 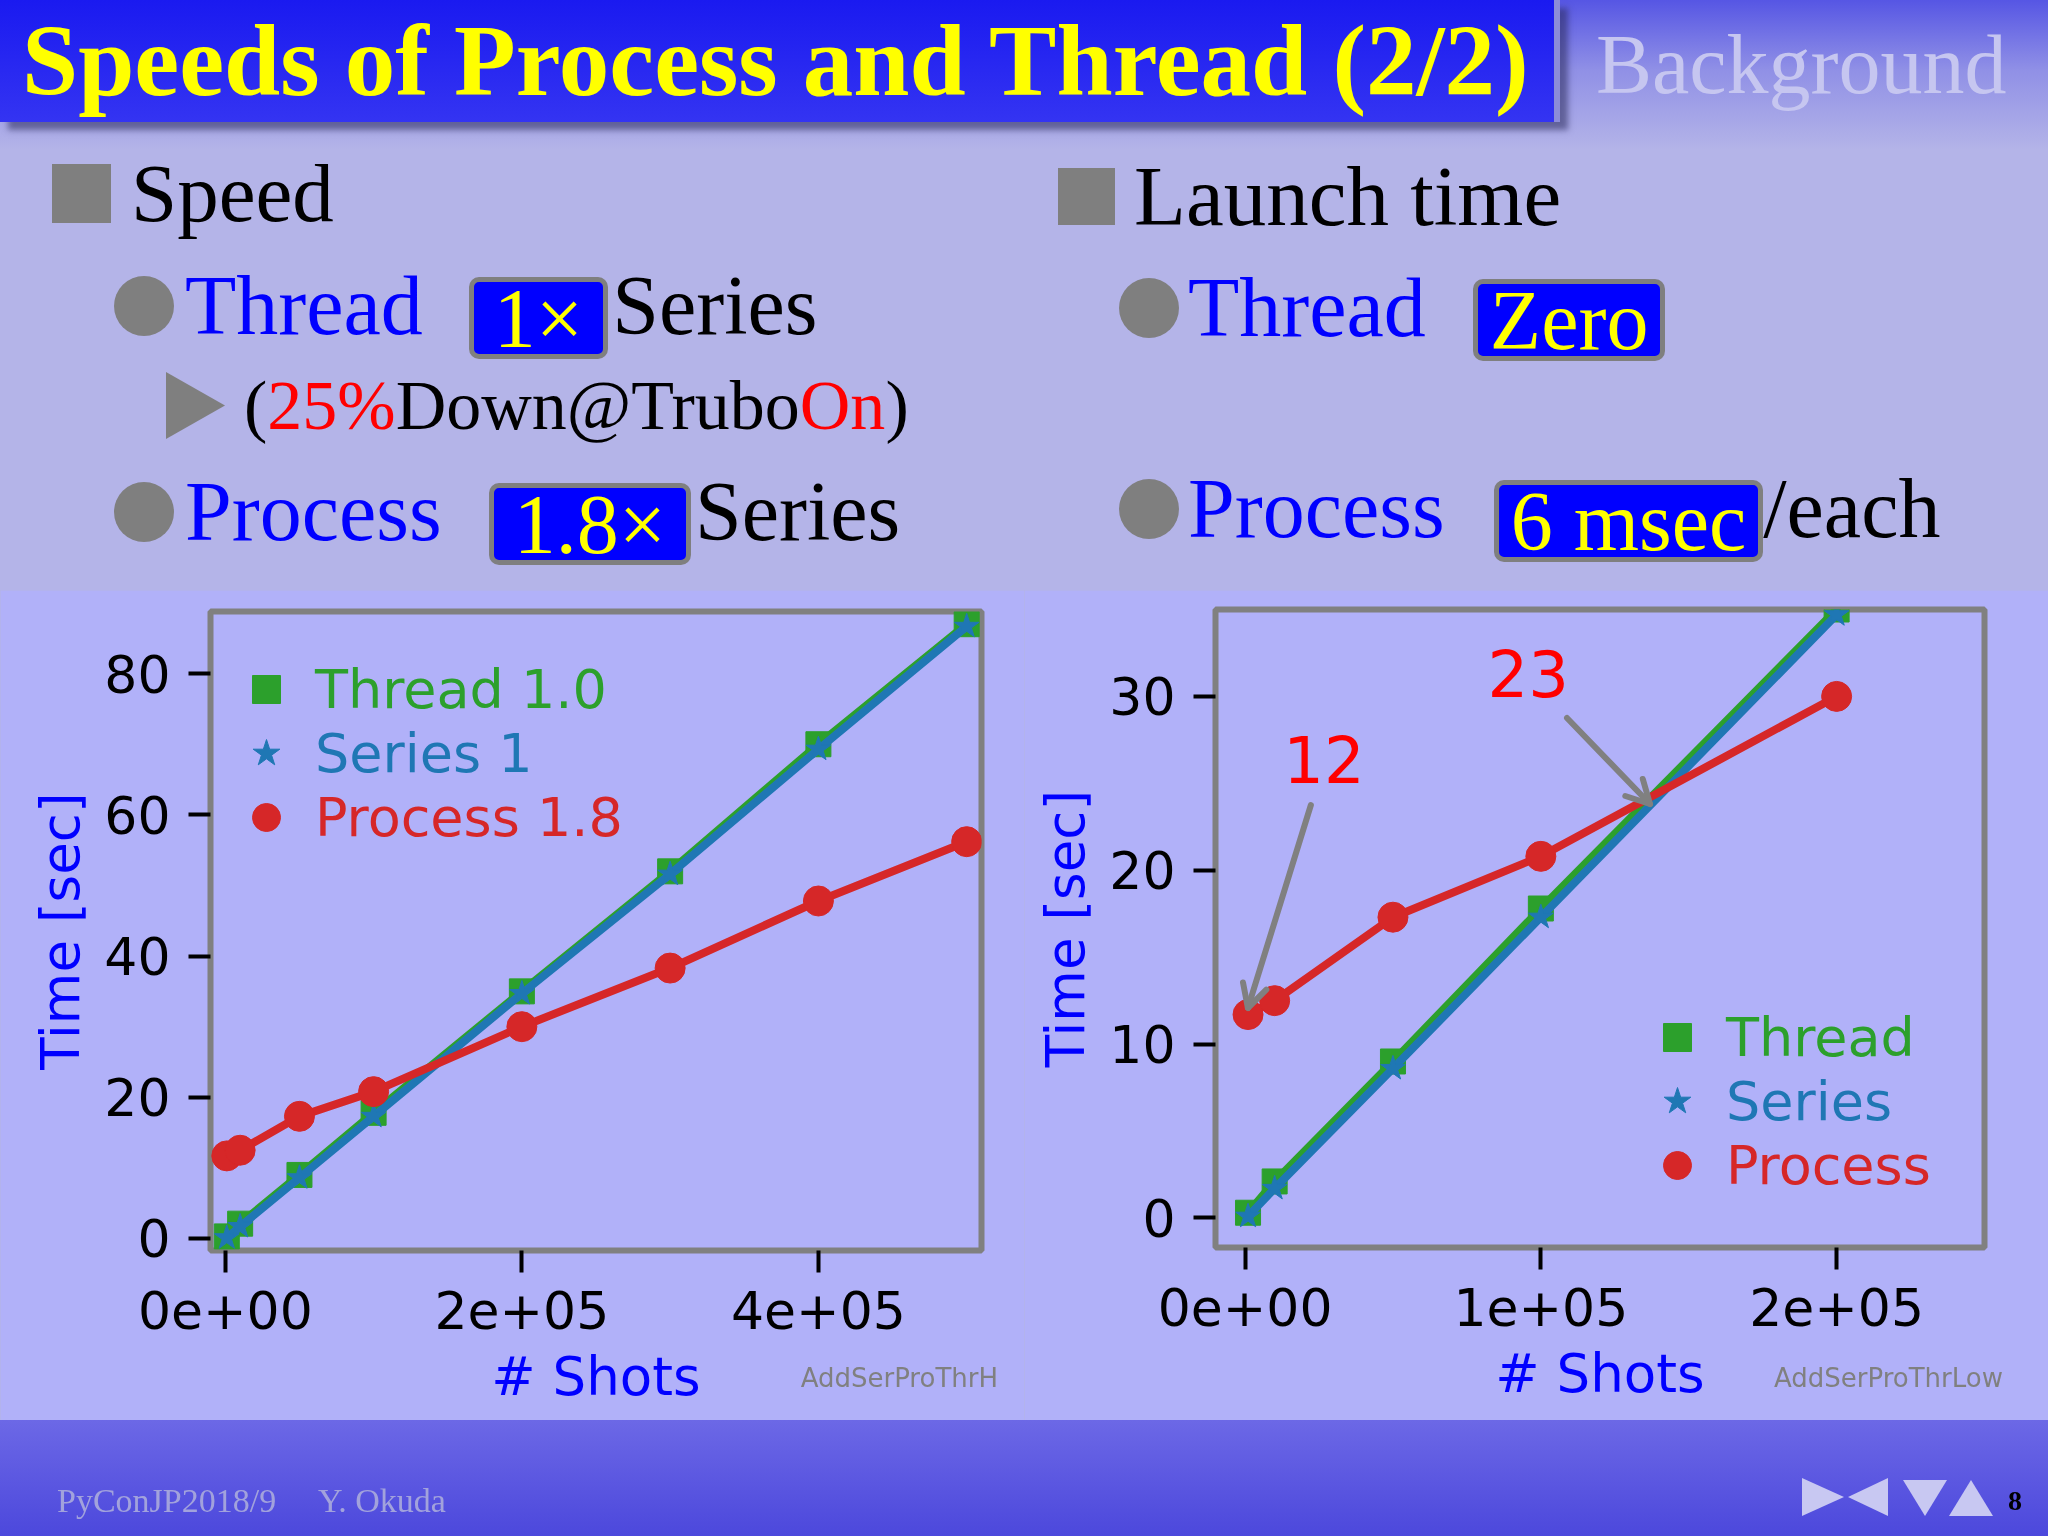 What do you see at coordinates (2015, 1501) in the screenshot?
I see `text: 8` at bounding box center [2015, 1501].